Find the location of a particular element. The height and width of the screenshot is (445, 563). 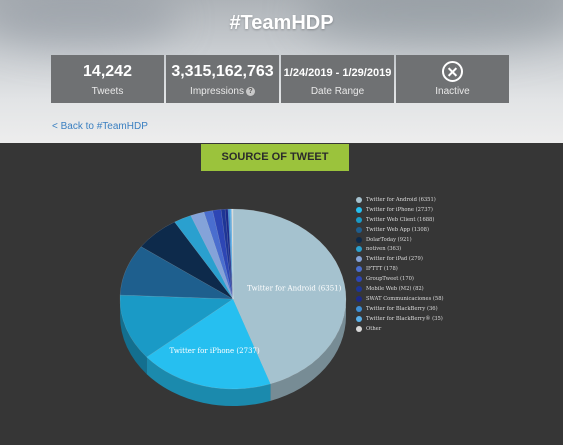

legend-item: Mobile Web (M2) (82) is located at coordinates (400, 289).